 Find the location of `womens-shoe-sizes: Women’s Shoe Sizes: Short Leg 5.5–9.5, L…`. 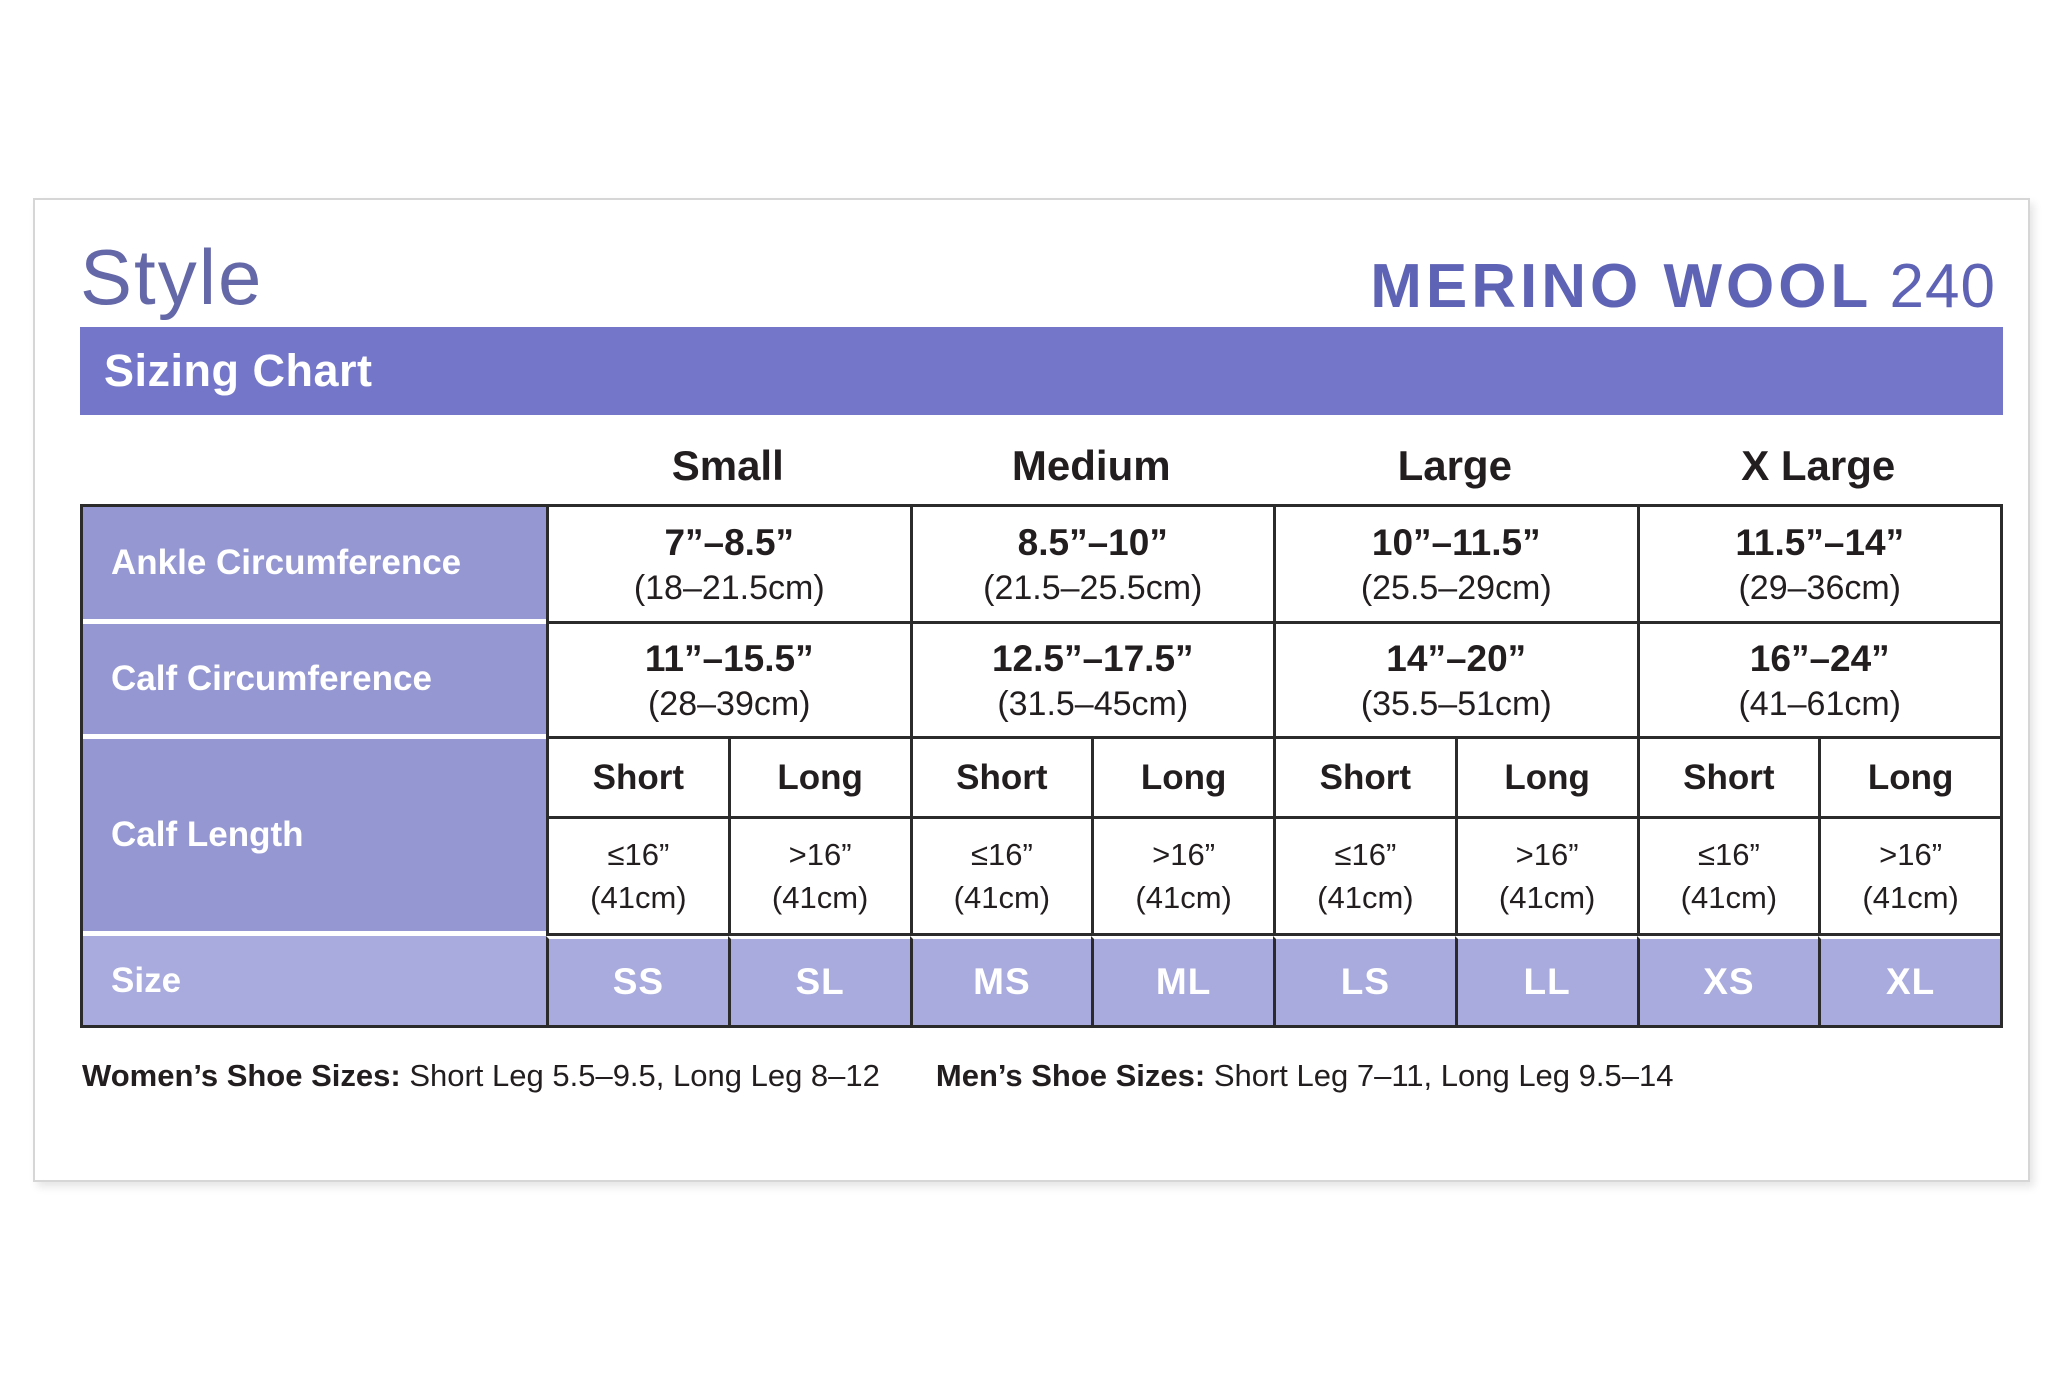

womens-shoe-sizes: Women’s Shoe Sizes: Short Leg 5.5–9.5, L… is located at coordinates (481, 1075).